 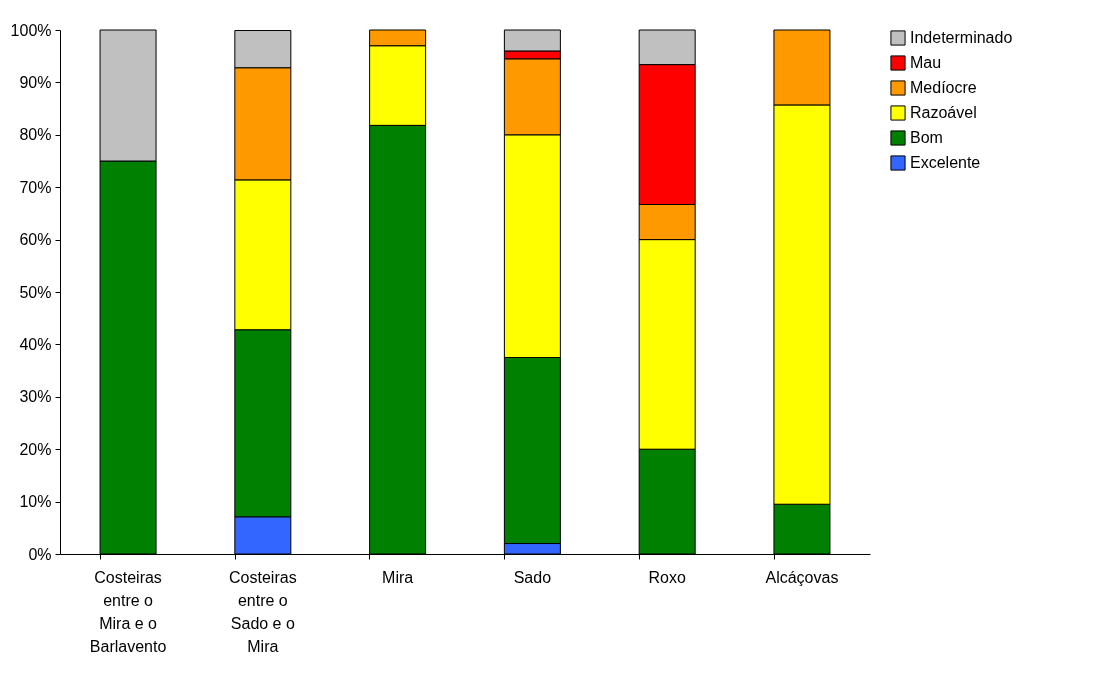 I want to click on y-tick-label: 10%, so click(x=35, y=502).